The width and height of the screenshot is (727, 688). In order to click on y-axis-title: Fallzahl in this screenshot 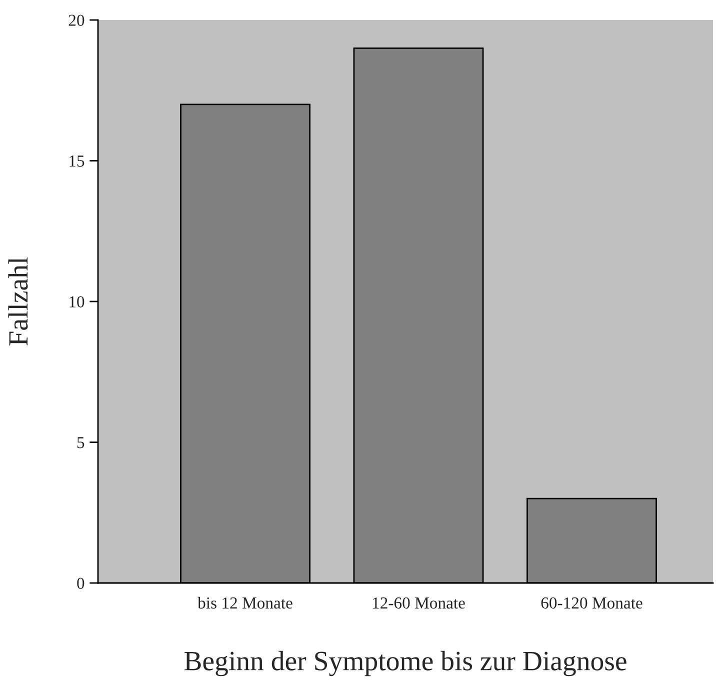, I will do `click(18, 301)`.